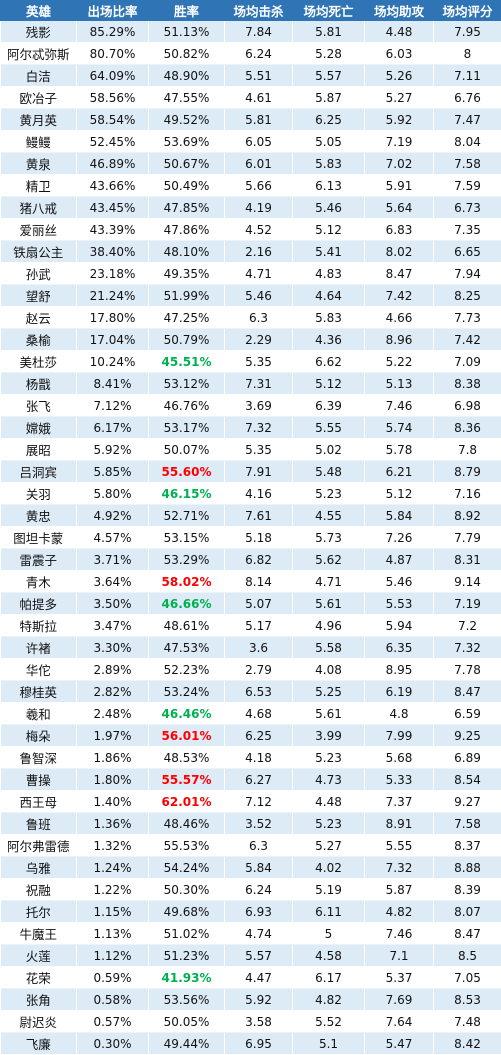  What do you see at coordinates (467, 296) in the screenshot?
I see `avg-score-cell: 8.25` at bounding box center [467, 296].